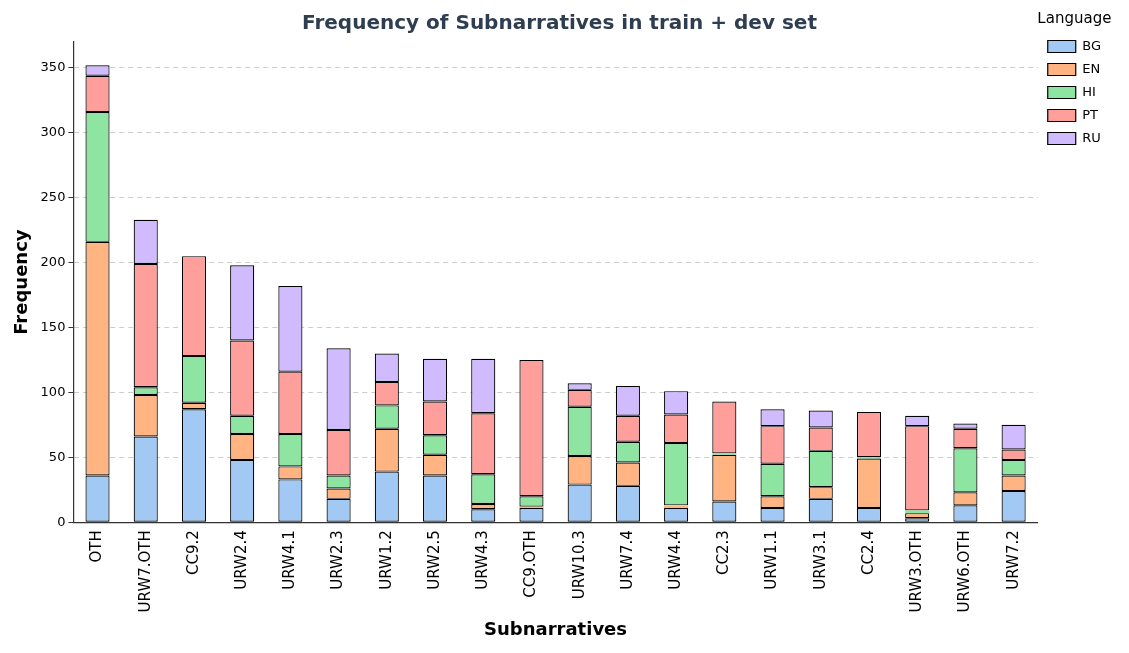 This screenshot has height=653, width=1129. What do you see at coordinates (771, 560) in the screenshot?
I see `x-tick-label: URW1.1` at bounding box center [771, 560].